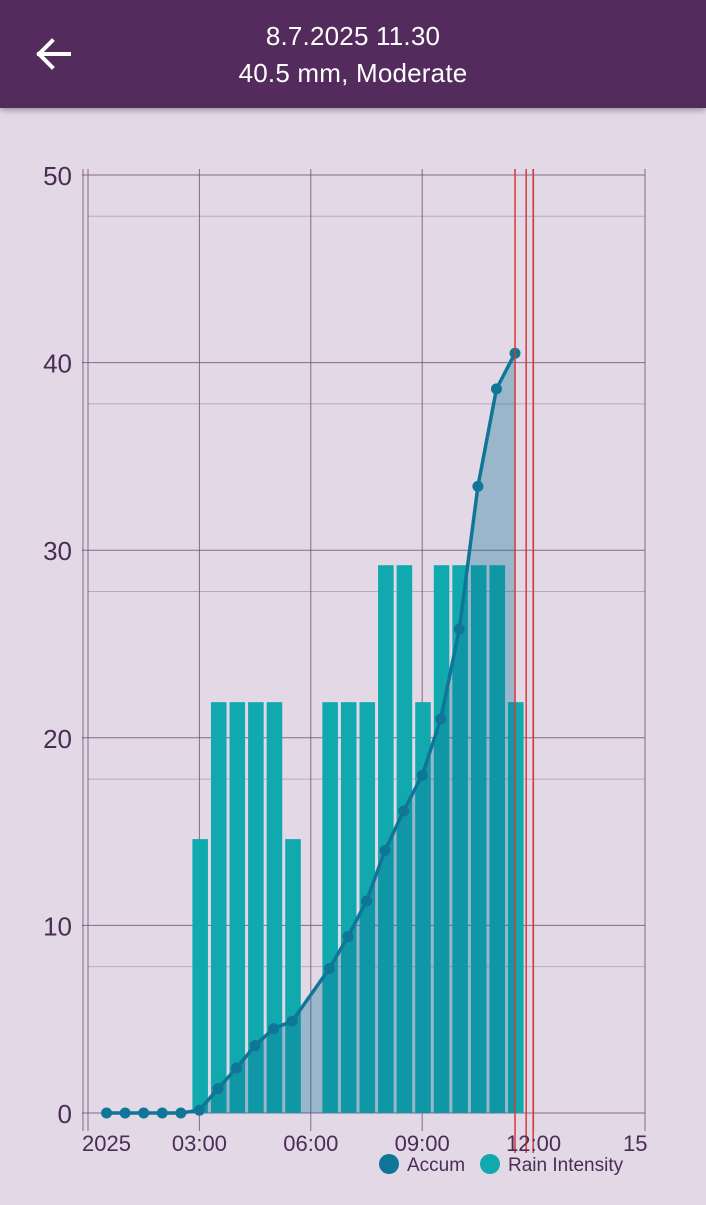 The height and width of the screenshot is (1205, 706). I want to click on y-tick-label: 20, so click(57, 739).